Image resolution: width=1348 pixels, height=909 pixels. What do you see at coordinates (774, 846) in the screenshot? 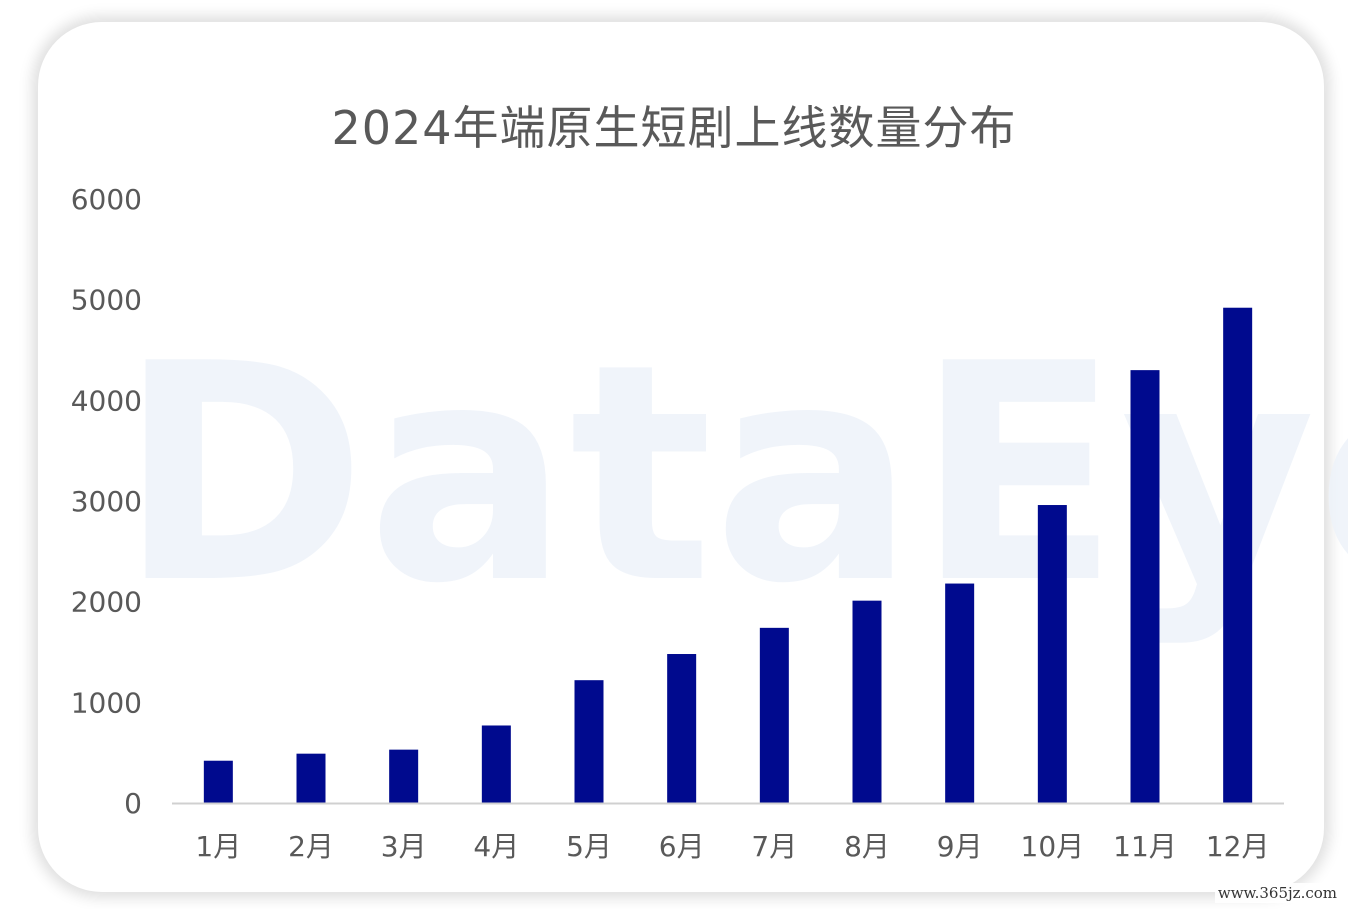
I see `x-tick-label: 7月` at bounding box center [774, 846].